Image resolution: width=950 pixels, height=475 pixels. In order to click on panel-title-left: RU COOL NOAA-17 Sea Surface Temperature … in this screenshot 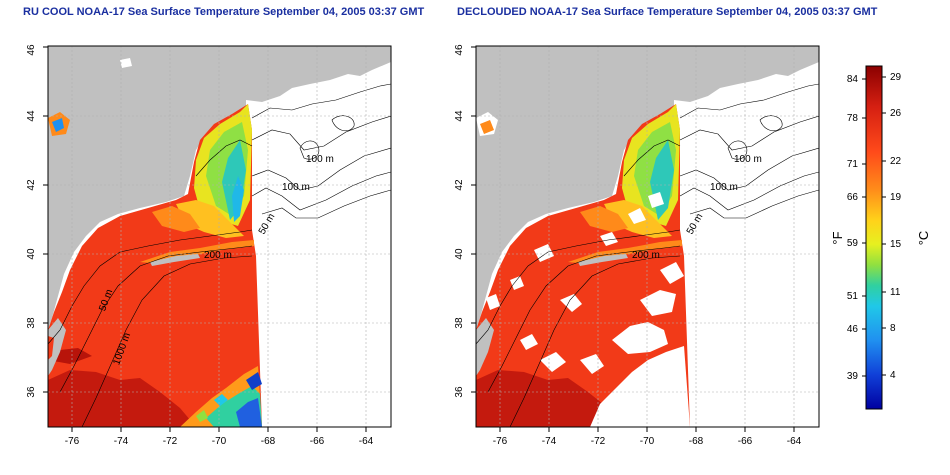, I will do `click(224, 12)`.